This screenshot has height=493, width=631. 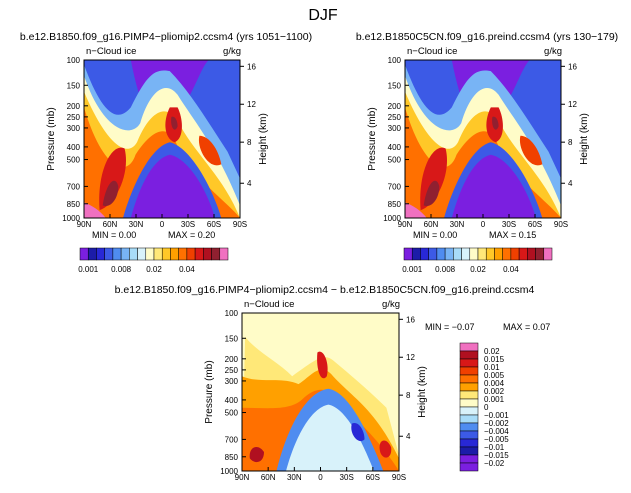 I want to click on y-tick-label: 200, so click(x=74, y=106).